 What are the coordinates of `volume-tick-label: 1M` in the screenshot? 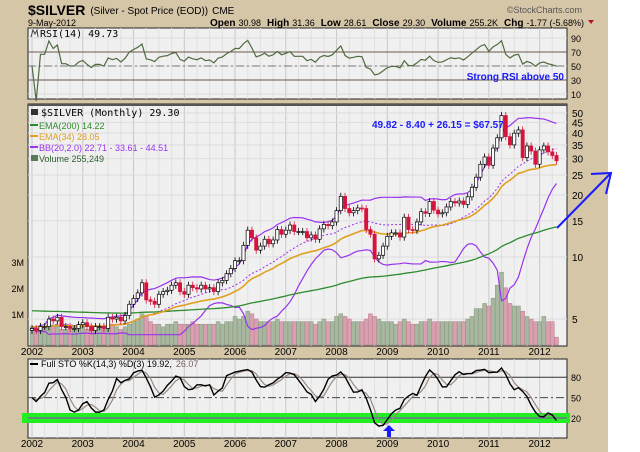 It's located at (17, 315).